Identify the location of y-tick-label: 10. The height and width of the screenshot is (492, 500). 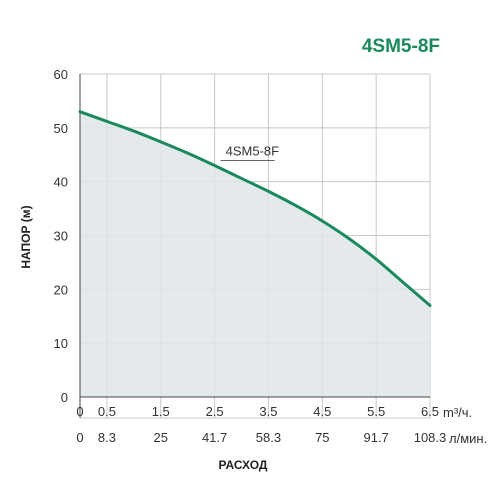
(61, 343).